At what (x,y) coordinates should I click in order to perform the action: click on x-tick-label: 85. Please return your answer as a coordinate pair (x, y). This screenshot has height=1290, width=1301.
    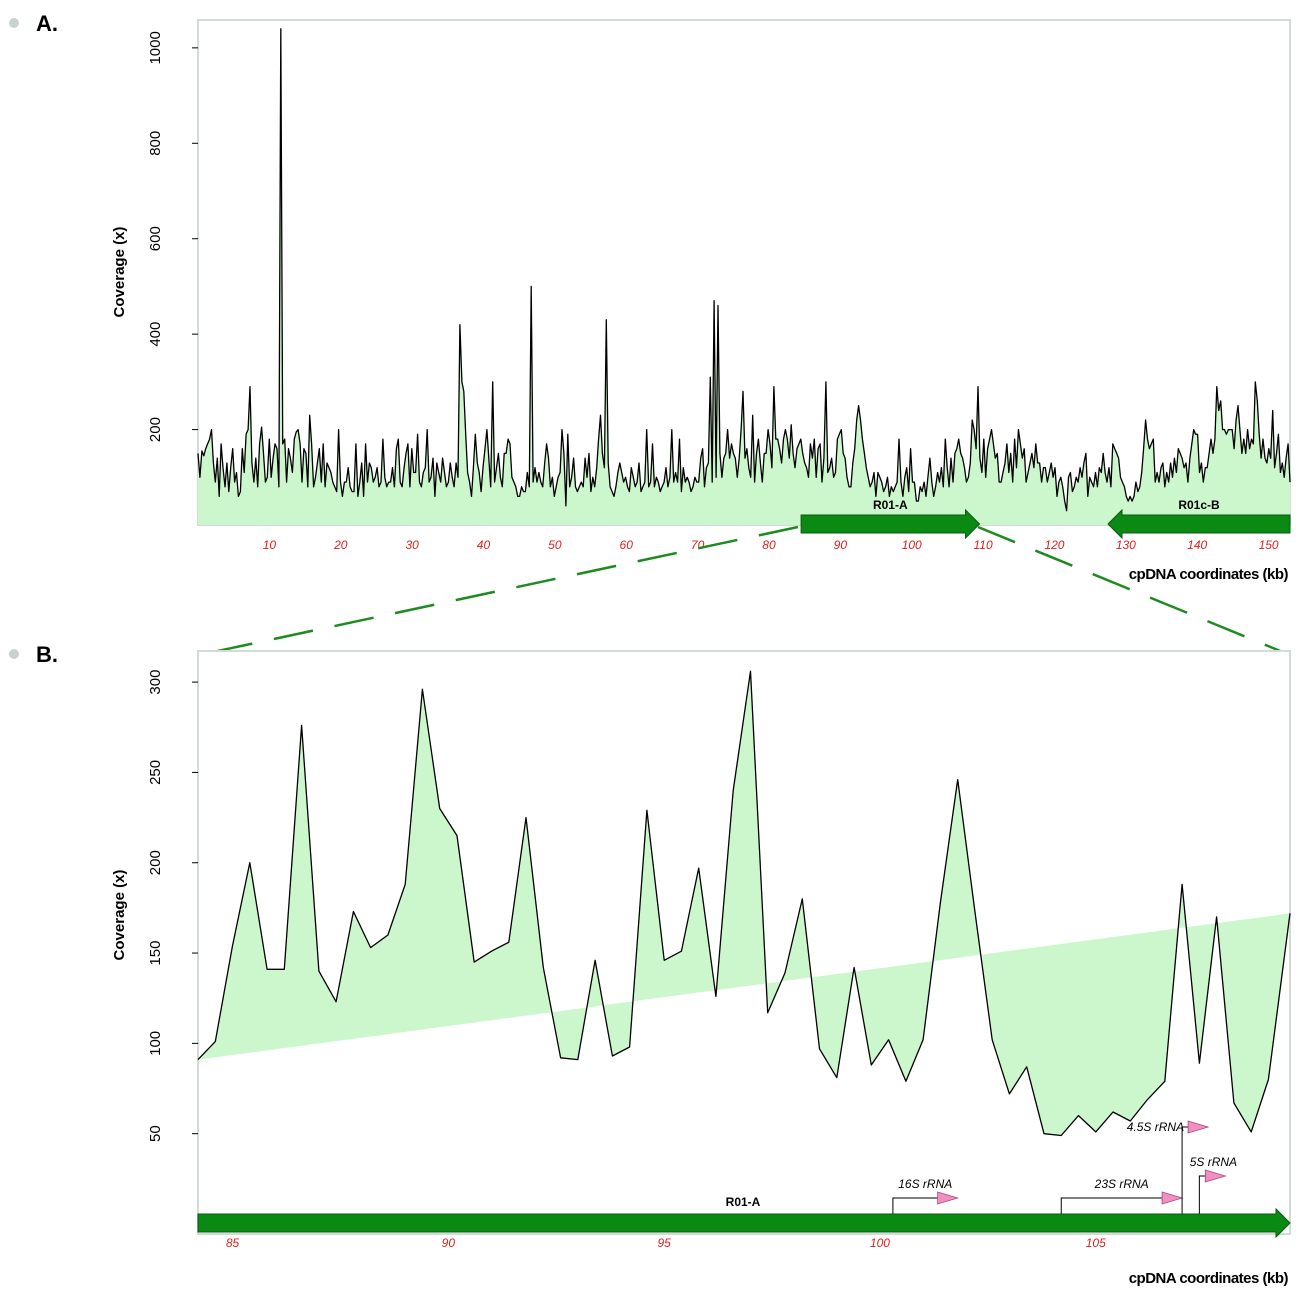
    Looking at the image, I should click on (233, 1243).